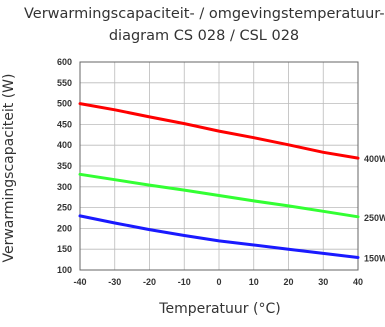 Image resolution: width=385 pixels, height=327 pixels. What do you see at coordinates (64, 187) in the screenshot?
I see `y-tick-label: 300` at bounding box center [64, 187].